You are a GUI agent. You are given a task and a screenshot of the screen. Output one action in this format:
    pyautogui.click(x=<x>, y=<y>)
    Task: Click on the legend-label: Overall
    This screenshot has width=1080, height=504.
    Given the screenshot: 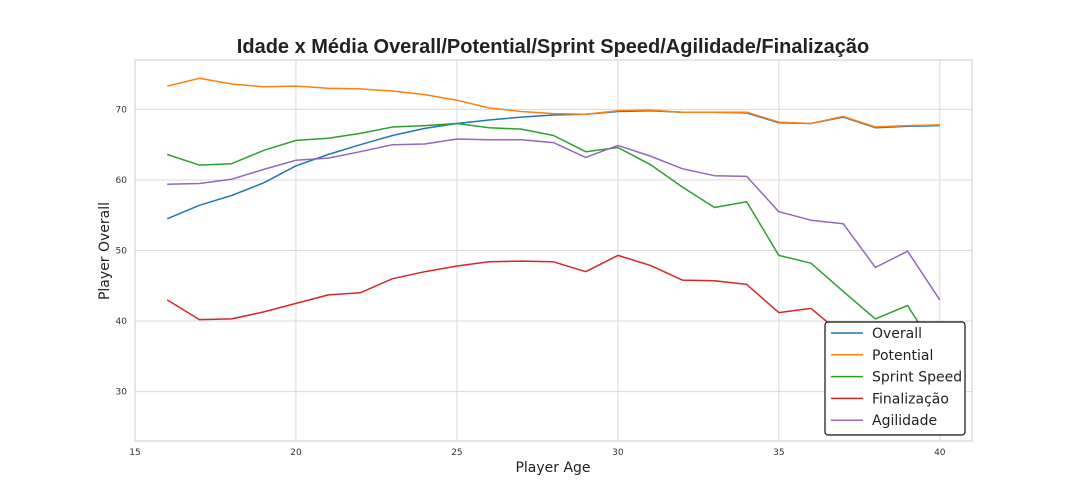 What is the action you would take?
    pyautogui.click(x=897, y=334)
    